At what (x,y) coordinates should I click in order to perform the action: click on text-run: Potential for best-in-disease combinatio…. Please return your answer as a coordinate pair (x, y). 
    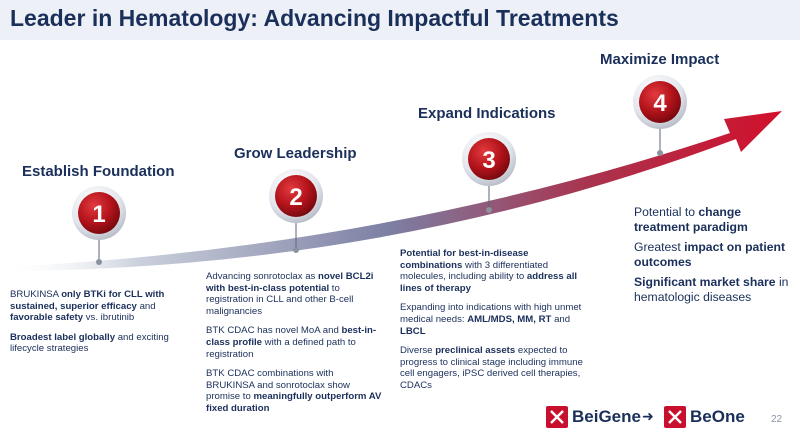
    Looking at the image, I should click on (464, 259).